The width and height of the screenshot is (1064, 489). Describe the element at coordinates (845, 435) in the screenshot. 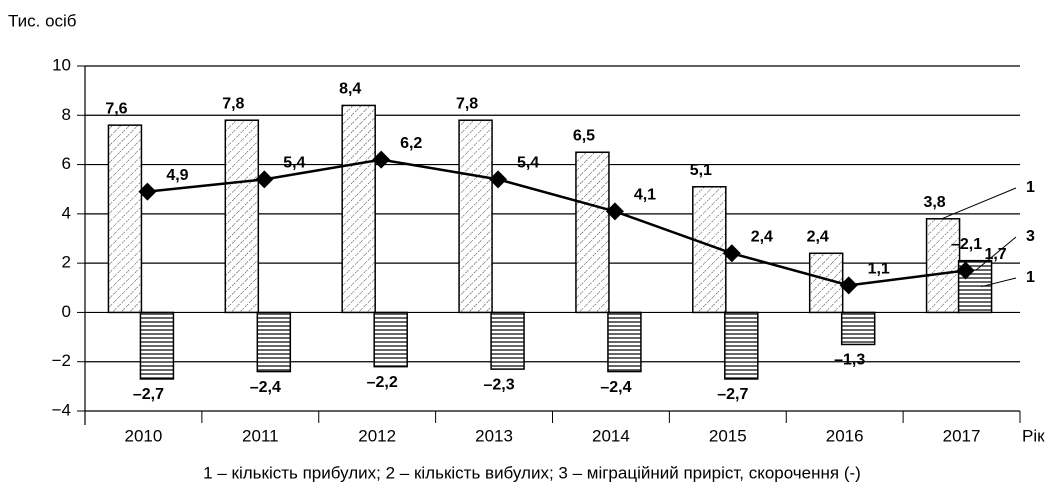

I see `x-tick-label: 2016` at that location.